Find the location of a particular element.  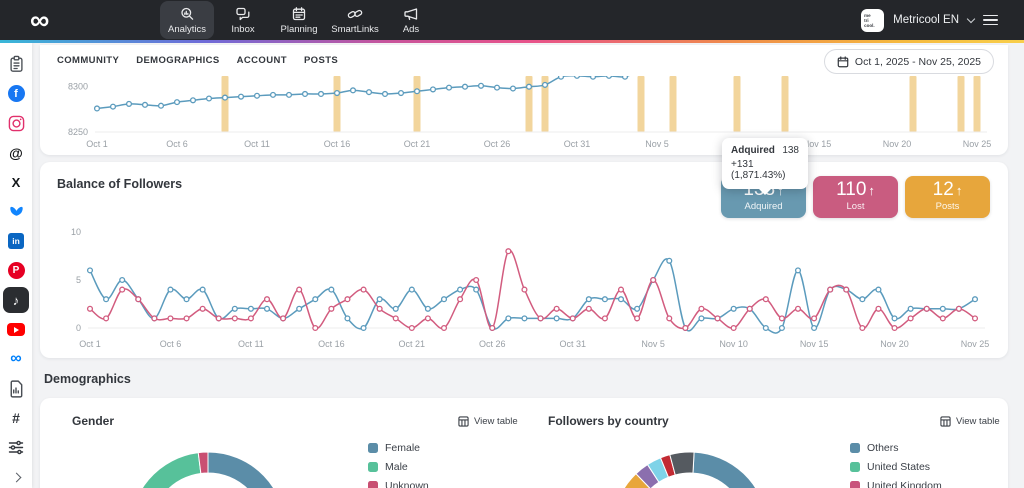

date-range-picker: Oct 1, 2025 - Nov 25, 2025 is located at coordinates (908, 61).